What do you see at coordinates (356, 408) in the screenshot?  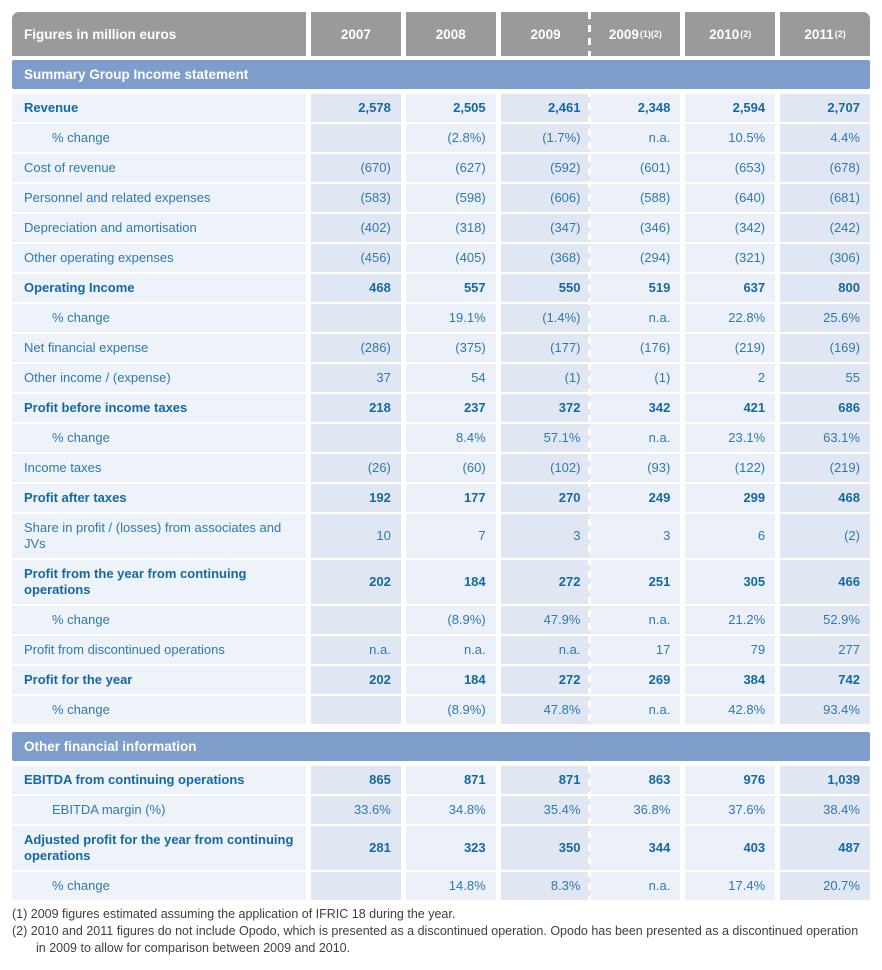 I see `value-cell: 218` at bounding box center [356, 408].